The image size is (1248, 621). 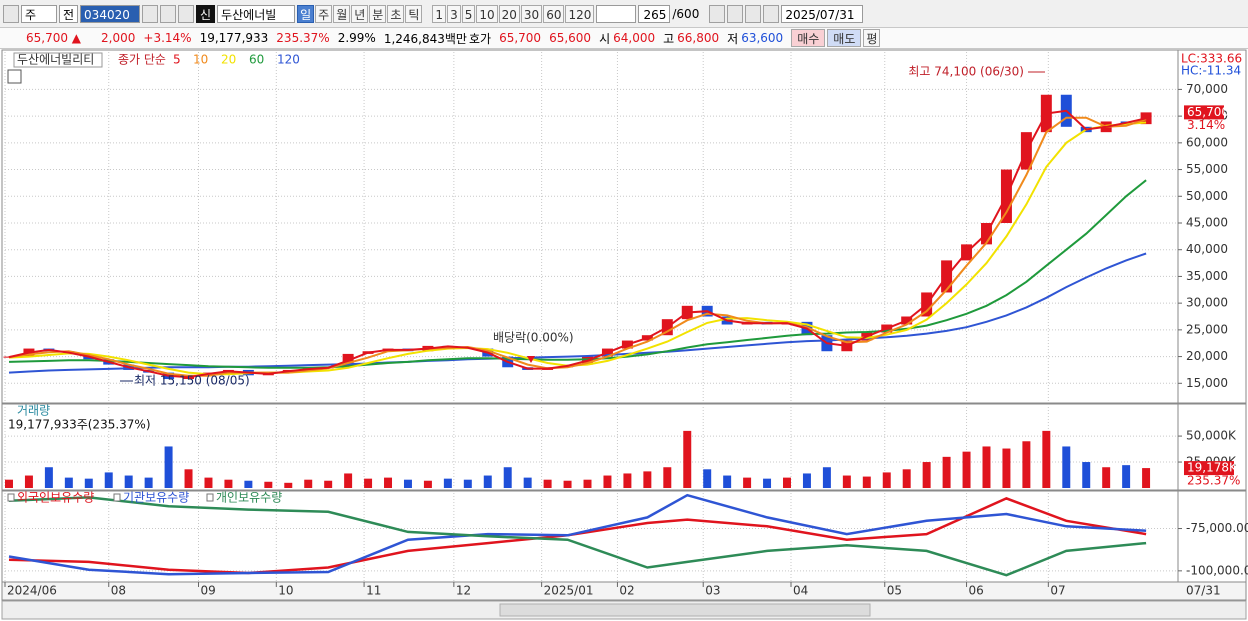 I want to click on x-tick-label: 09, so click(x=208, y=591).